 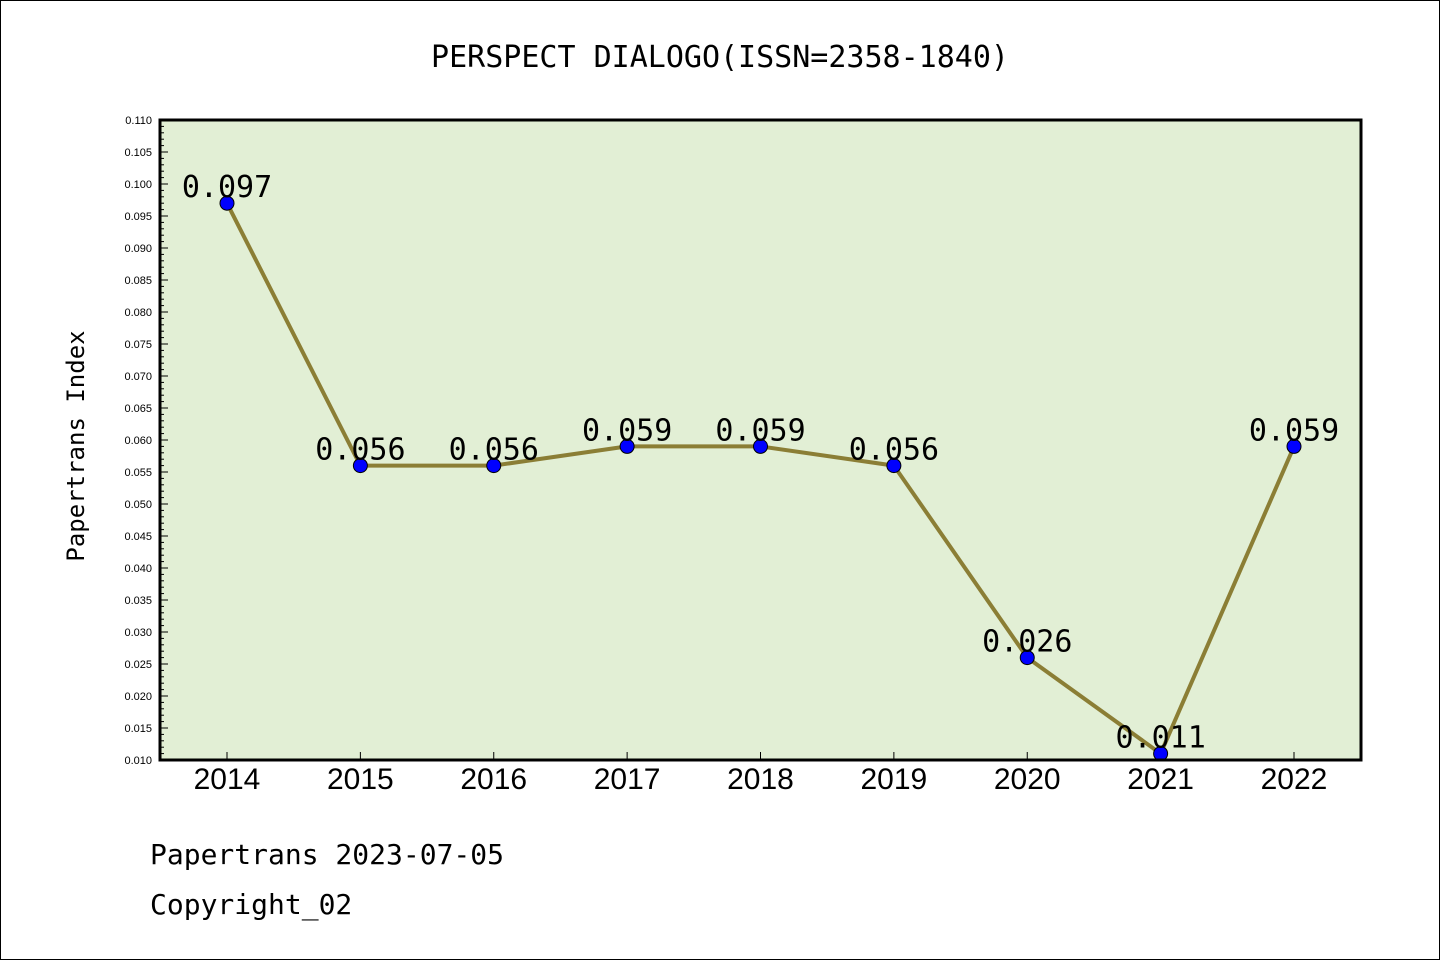 I want to click on x-tick-label: 2017, so click(x=627, y=779).